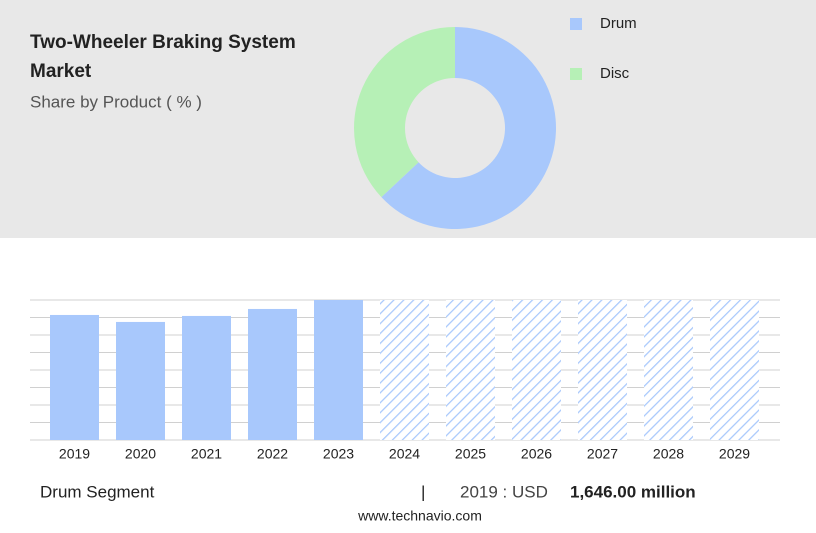 This screenshot has width=816, height=533. Describe the element at coordinates (734, 454) in the screenshot. I see `x-tick-label: 2029` at that location.